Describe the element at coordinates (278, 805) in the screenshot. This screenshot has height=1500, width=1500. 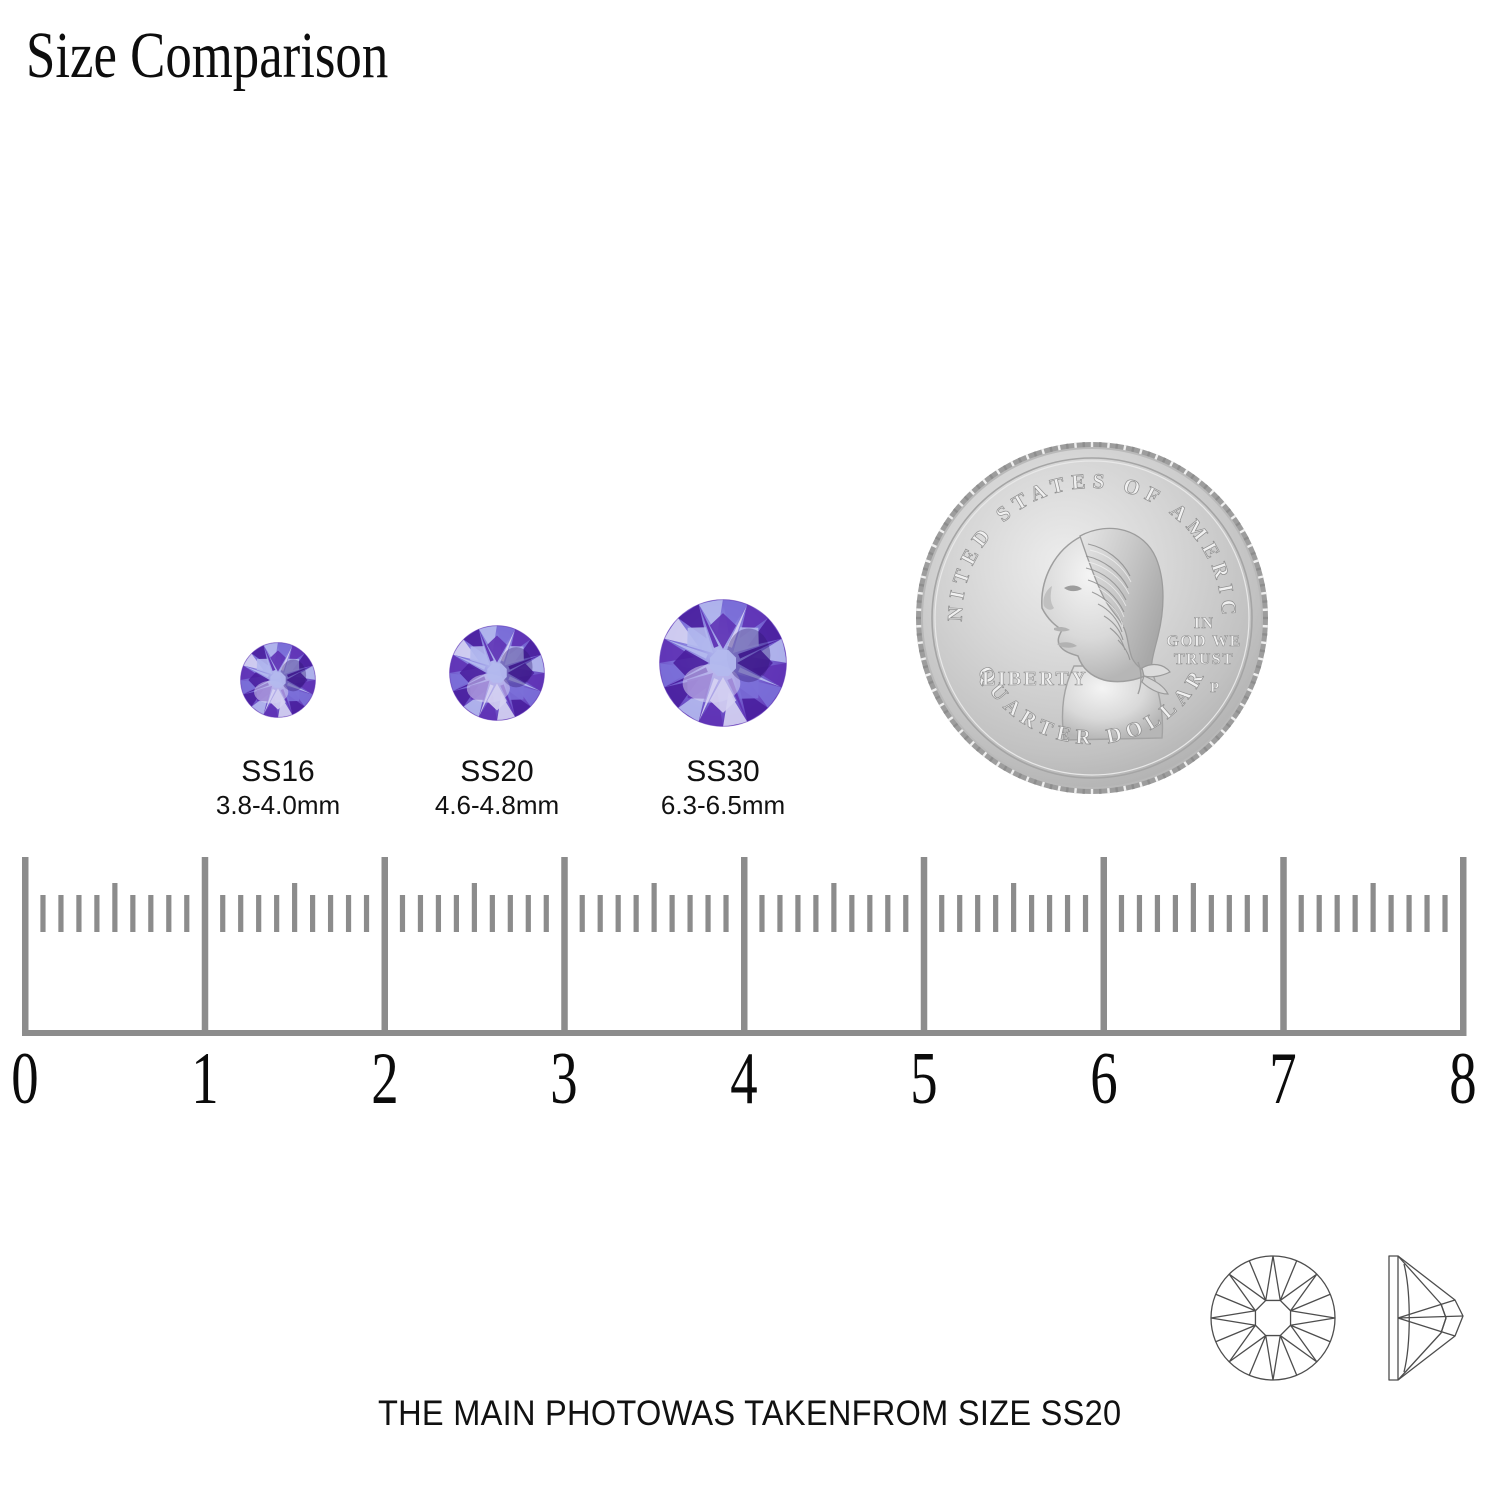
I see `crystal-size-label: 3.8-4.0mm` at that location.